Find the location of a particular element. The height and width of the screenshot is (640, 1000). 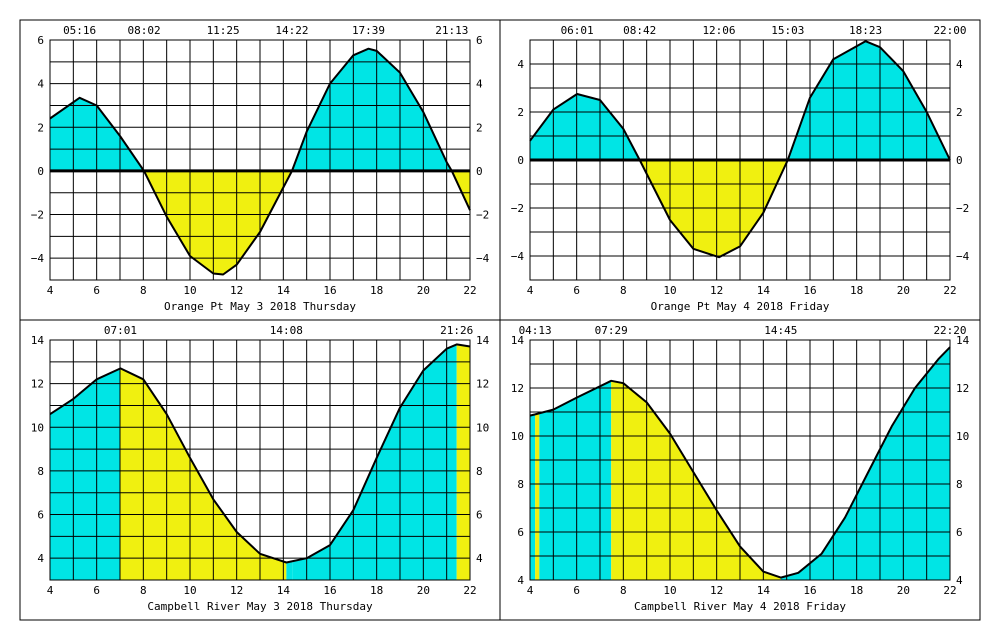

event-time-label: 11:25 is located at coordinates (223, 30).